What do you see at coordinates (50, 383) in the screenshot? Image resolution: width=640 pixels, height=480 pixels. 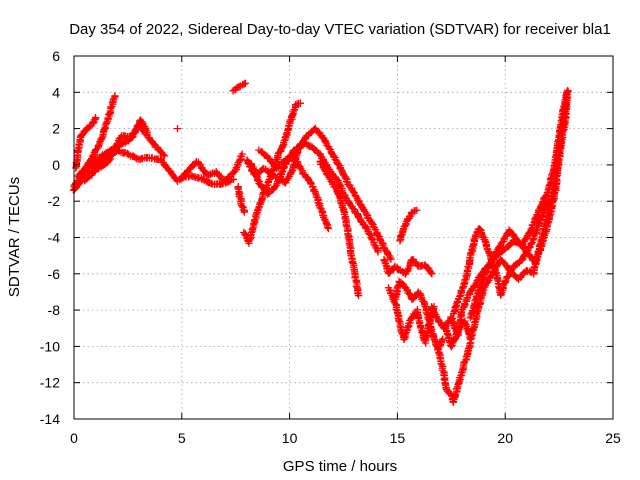 I see `y-tick-label: -12` at bounding box center [50, 383].